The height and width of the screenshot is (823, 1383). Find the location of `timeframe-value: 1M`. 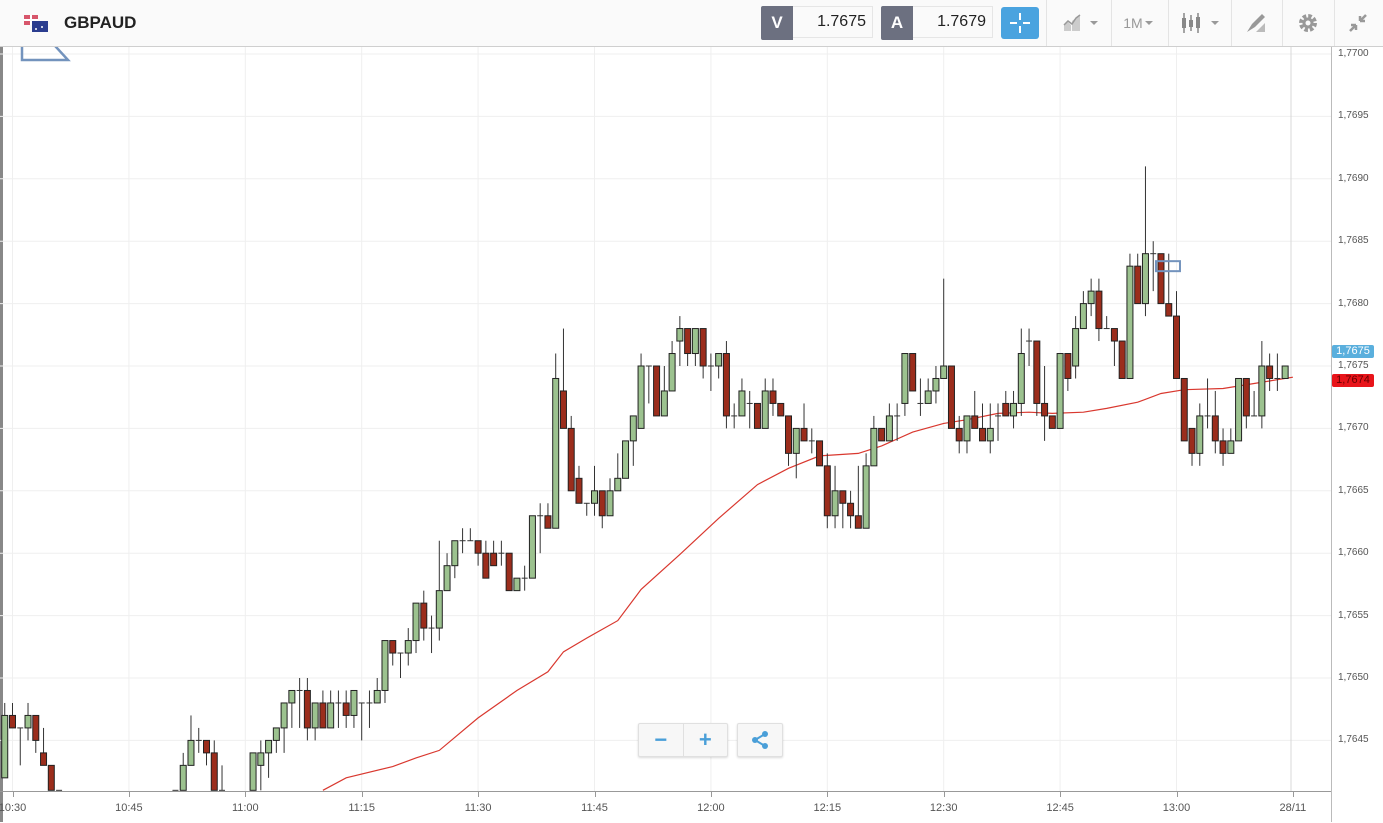

timeframe-value: 1M is located at coordinates (1133, 23).